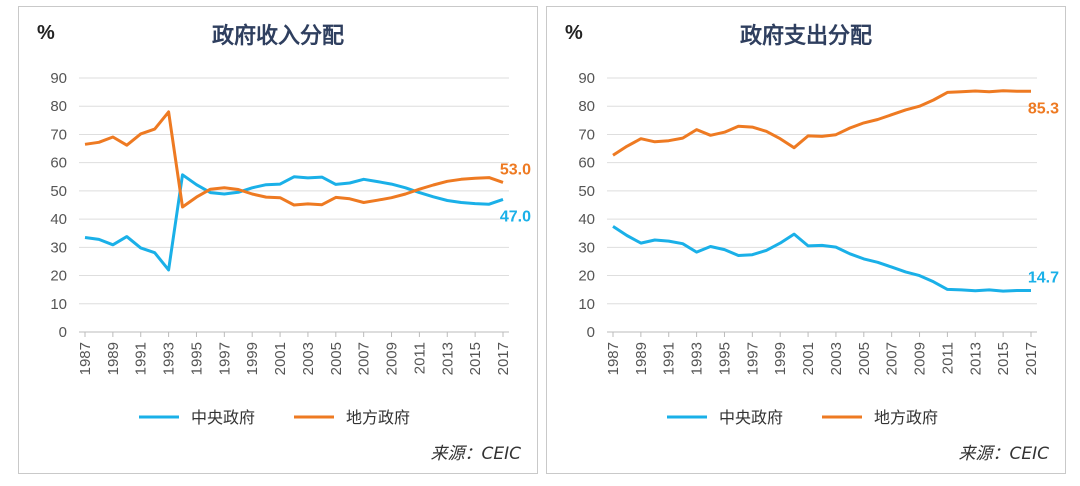  Describe the element at coordinates (515, 169) in the screenshot. I see `end-value-label: 53.0` at that location.